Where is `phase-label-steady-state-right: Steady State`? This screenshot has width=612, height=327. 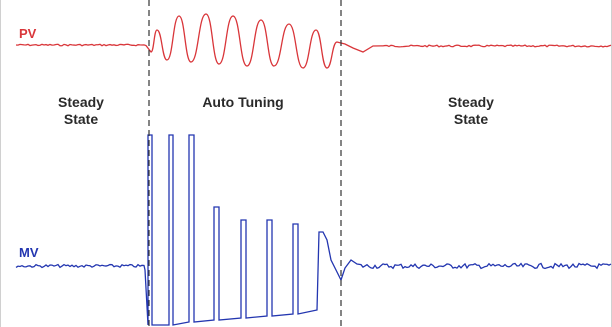
phase-label-steady-state-right: Steady State is located at coordinates (471, 111).